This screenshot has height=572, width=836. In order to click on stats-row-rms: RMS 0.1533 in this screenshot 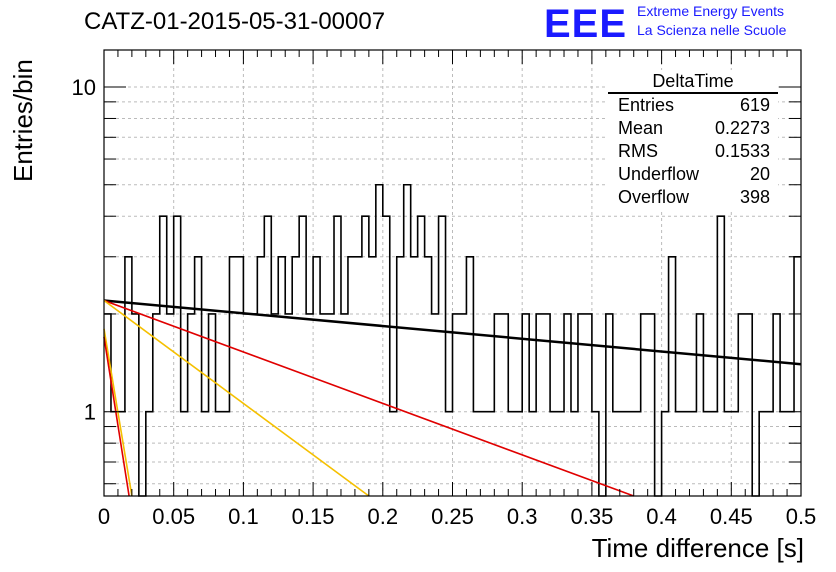, I will do `click(693, 151)`.